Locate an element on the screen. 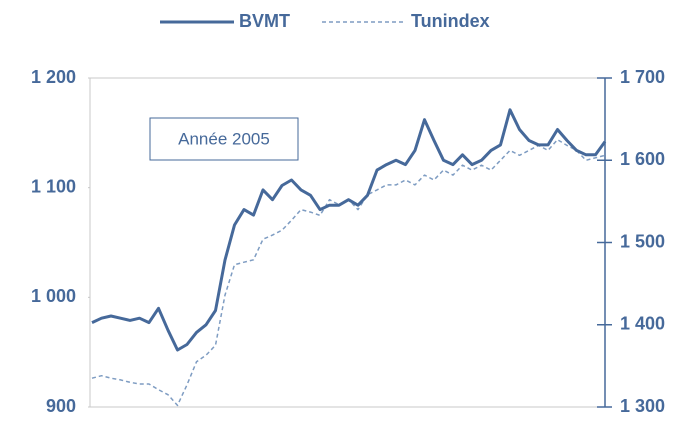  y-tick-label: 900 is located at coordinates (61, 406).